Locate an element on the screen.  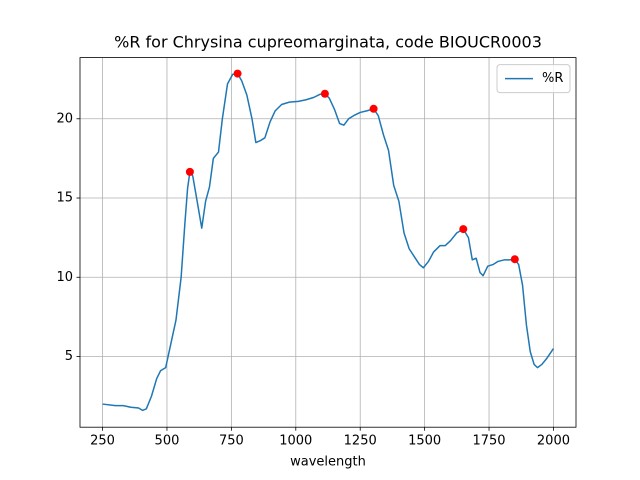
x-tick-label: 250 is located at coordinates (102, 441).